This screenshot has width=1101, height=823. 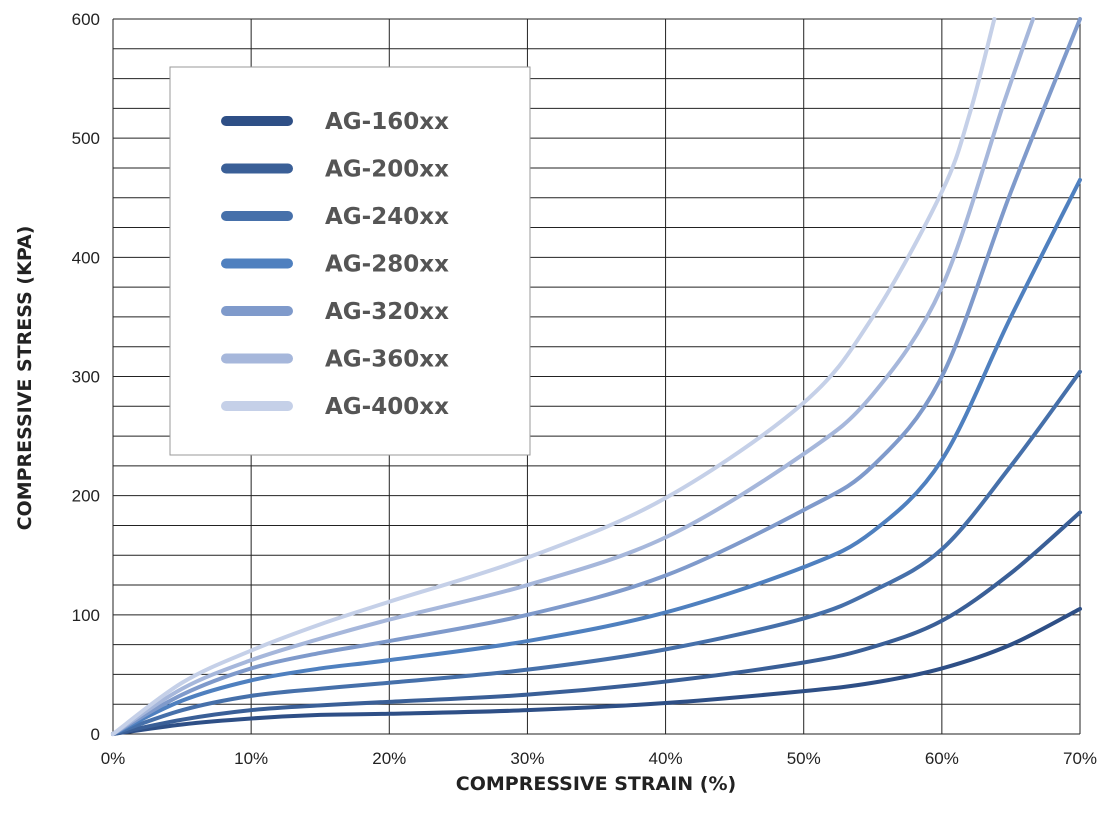 What do you see at coordinates (1080, 758) in the screenshot?
I see `x-tick-label: 70%` at bounding box center [1080, 758].